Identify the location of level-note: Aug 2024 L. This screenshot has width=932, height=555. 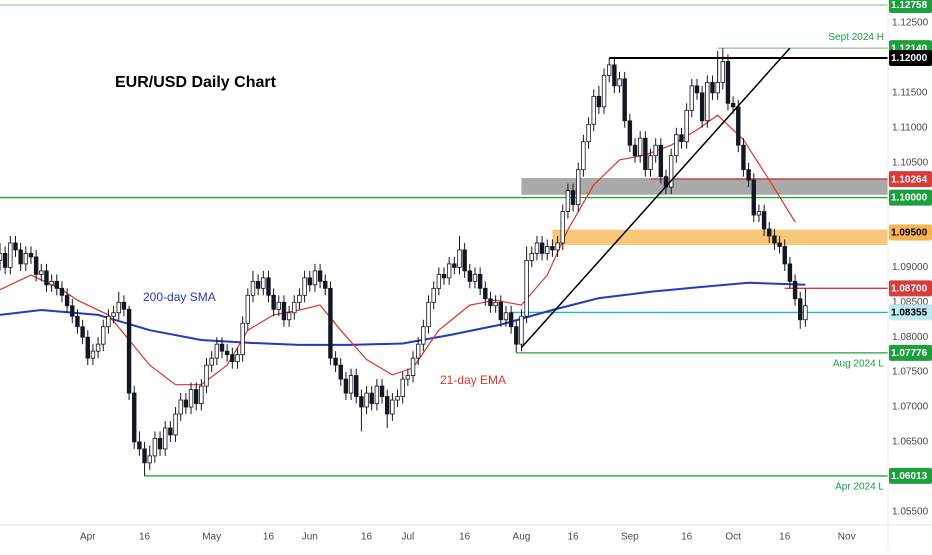
(859, 363).